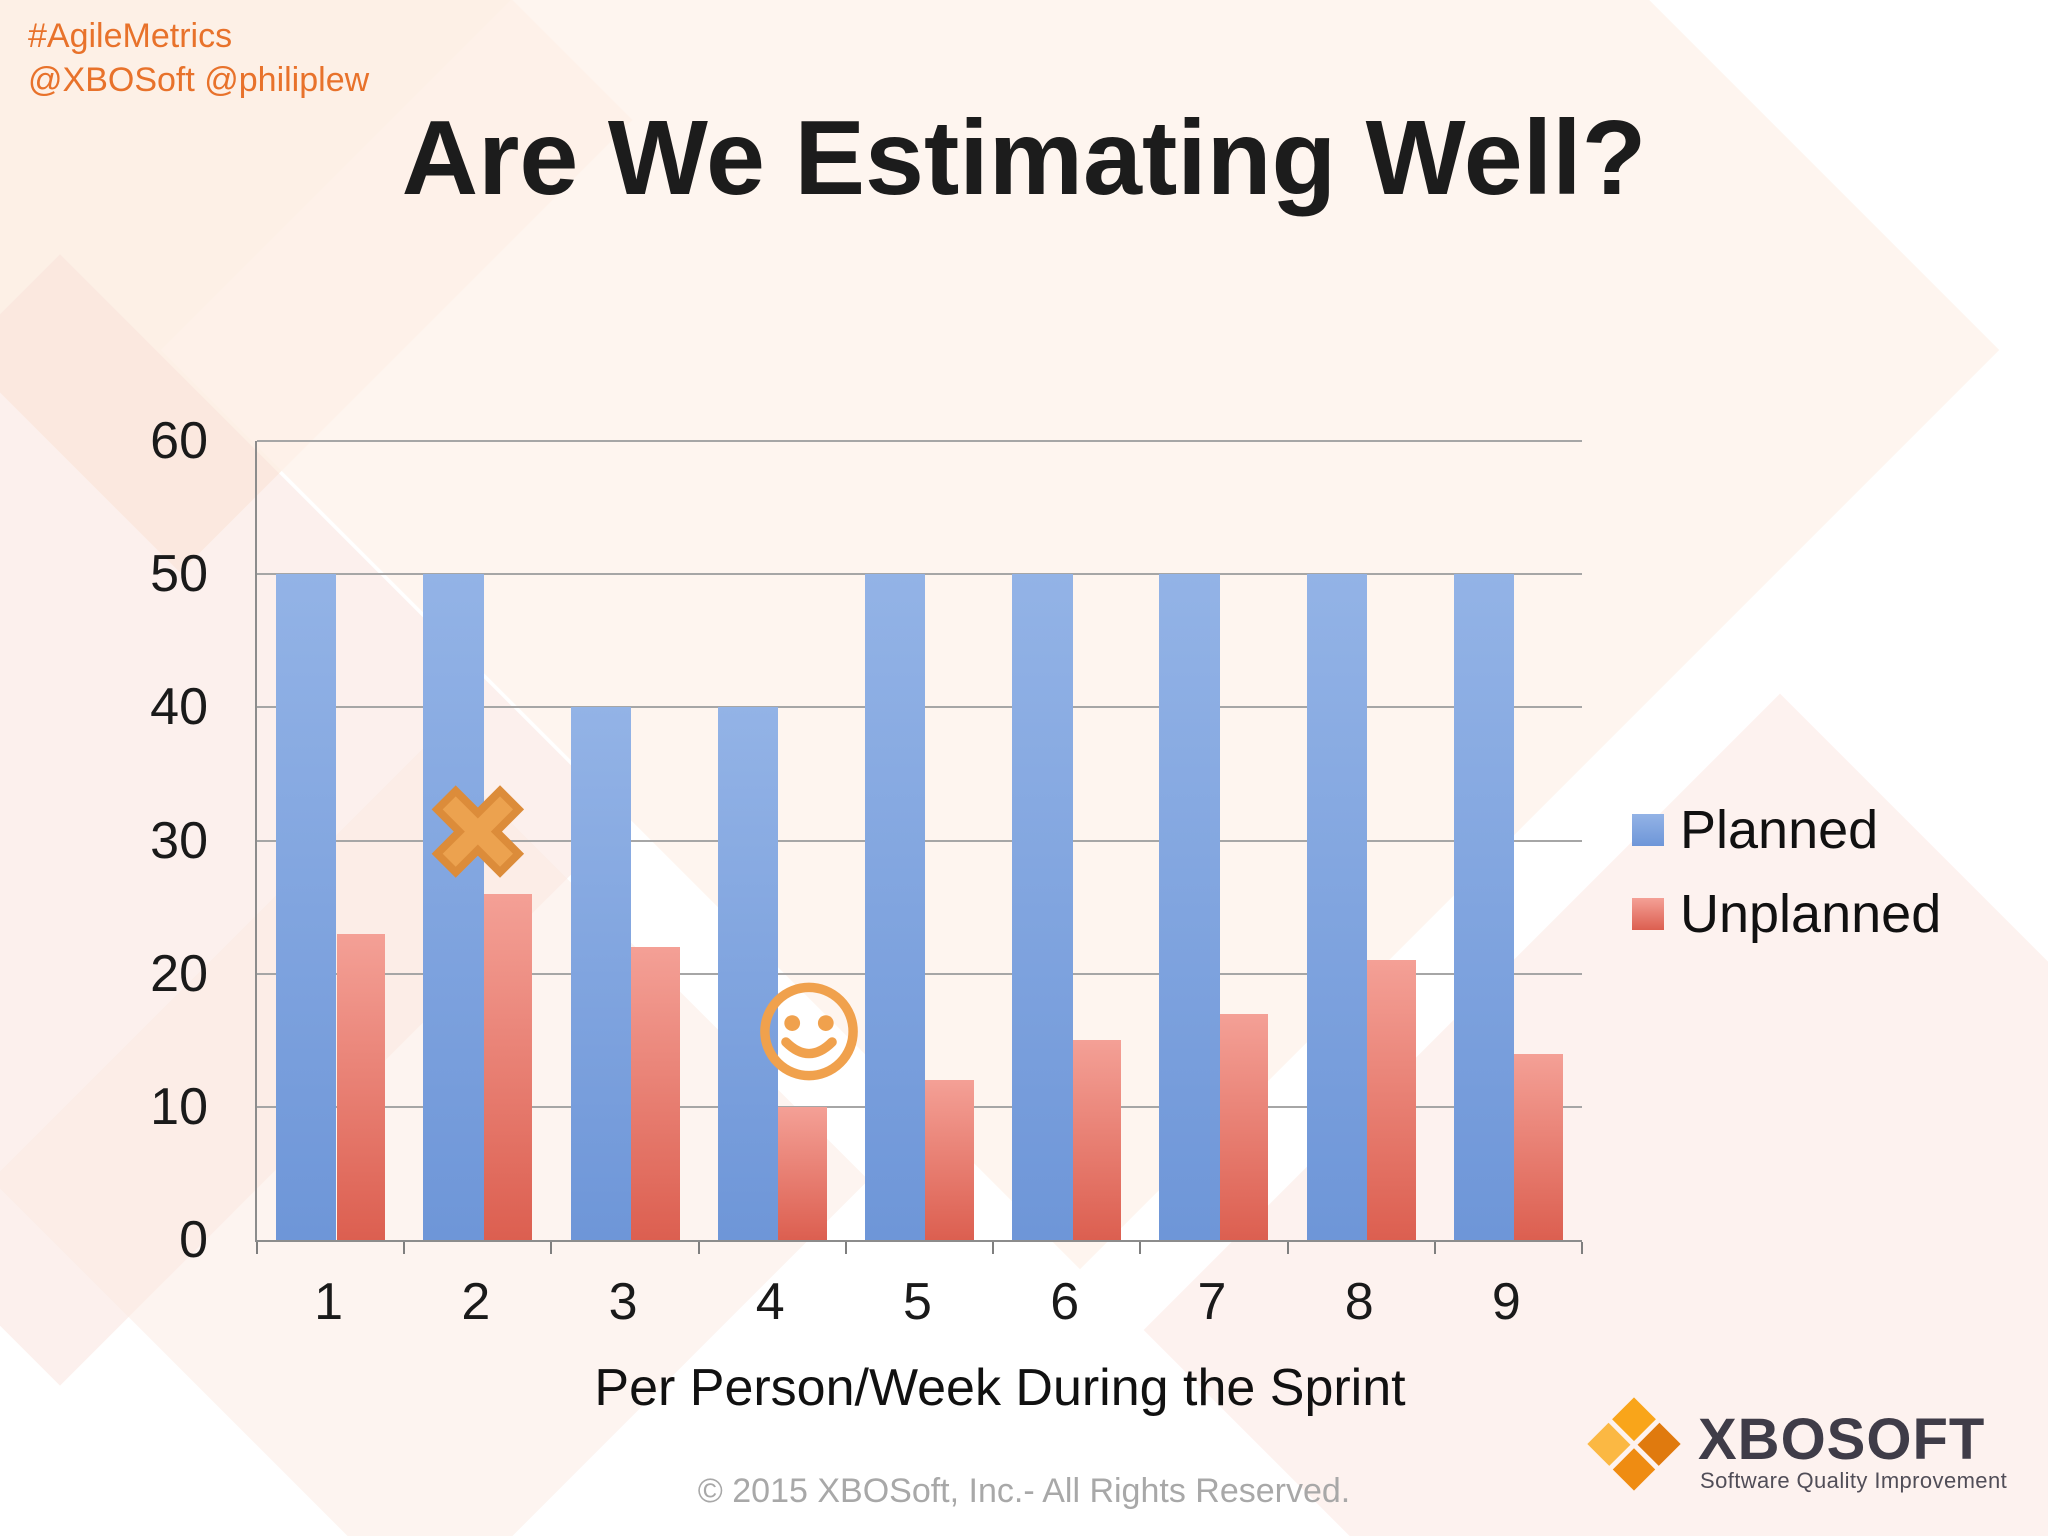 This screenshot has height=1536, width=2048. Describe the element at coordinates (179, 973) in the screenshot. I see `y-tick-label: 20` at that location.